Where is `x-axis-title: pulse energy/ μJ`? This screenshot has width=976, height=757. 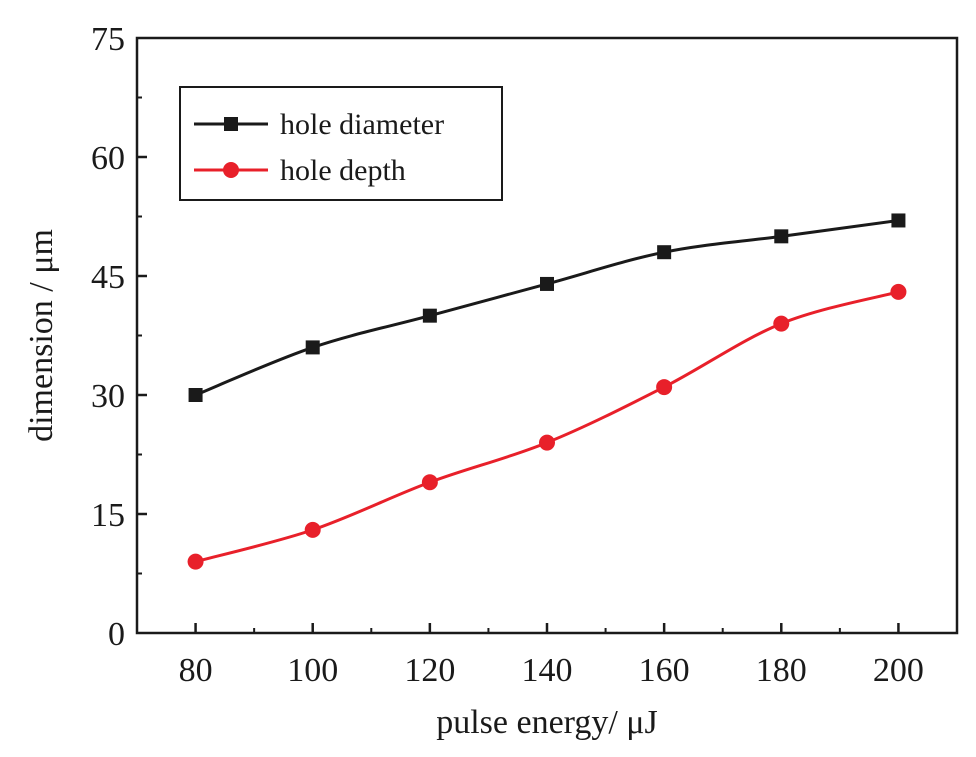 x-axis-title: pulse energy/ μJ is located at coordinates (547, 722).